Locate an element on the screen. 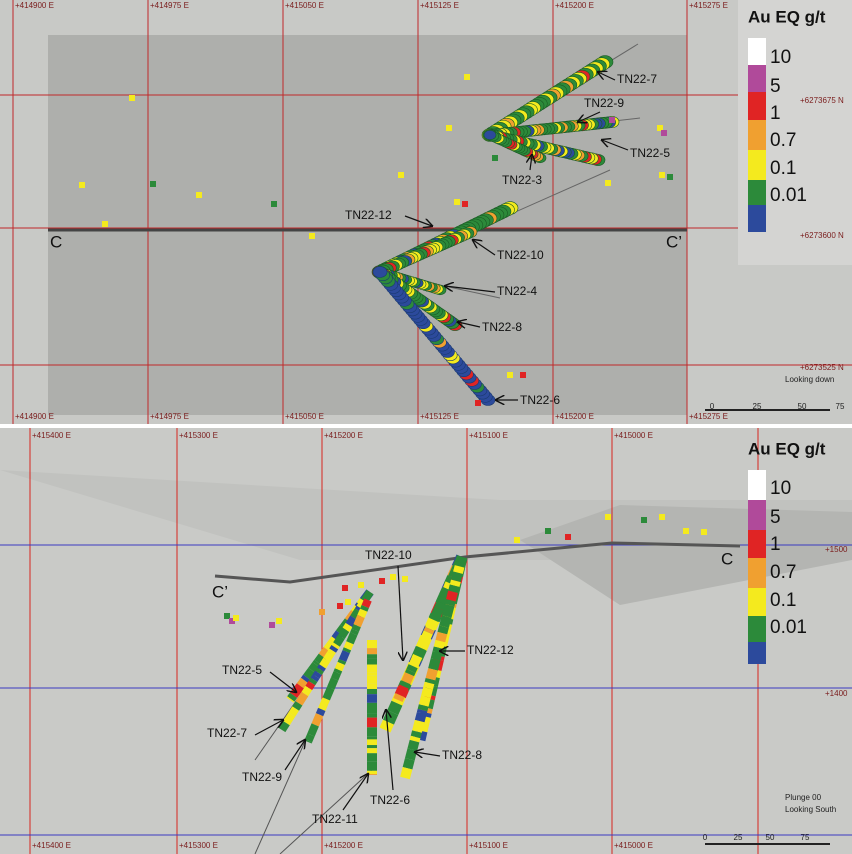 Image resolution: width=852 pixels, height=854 pixels. legend-label: 10 is located at coordinates (780, 488).